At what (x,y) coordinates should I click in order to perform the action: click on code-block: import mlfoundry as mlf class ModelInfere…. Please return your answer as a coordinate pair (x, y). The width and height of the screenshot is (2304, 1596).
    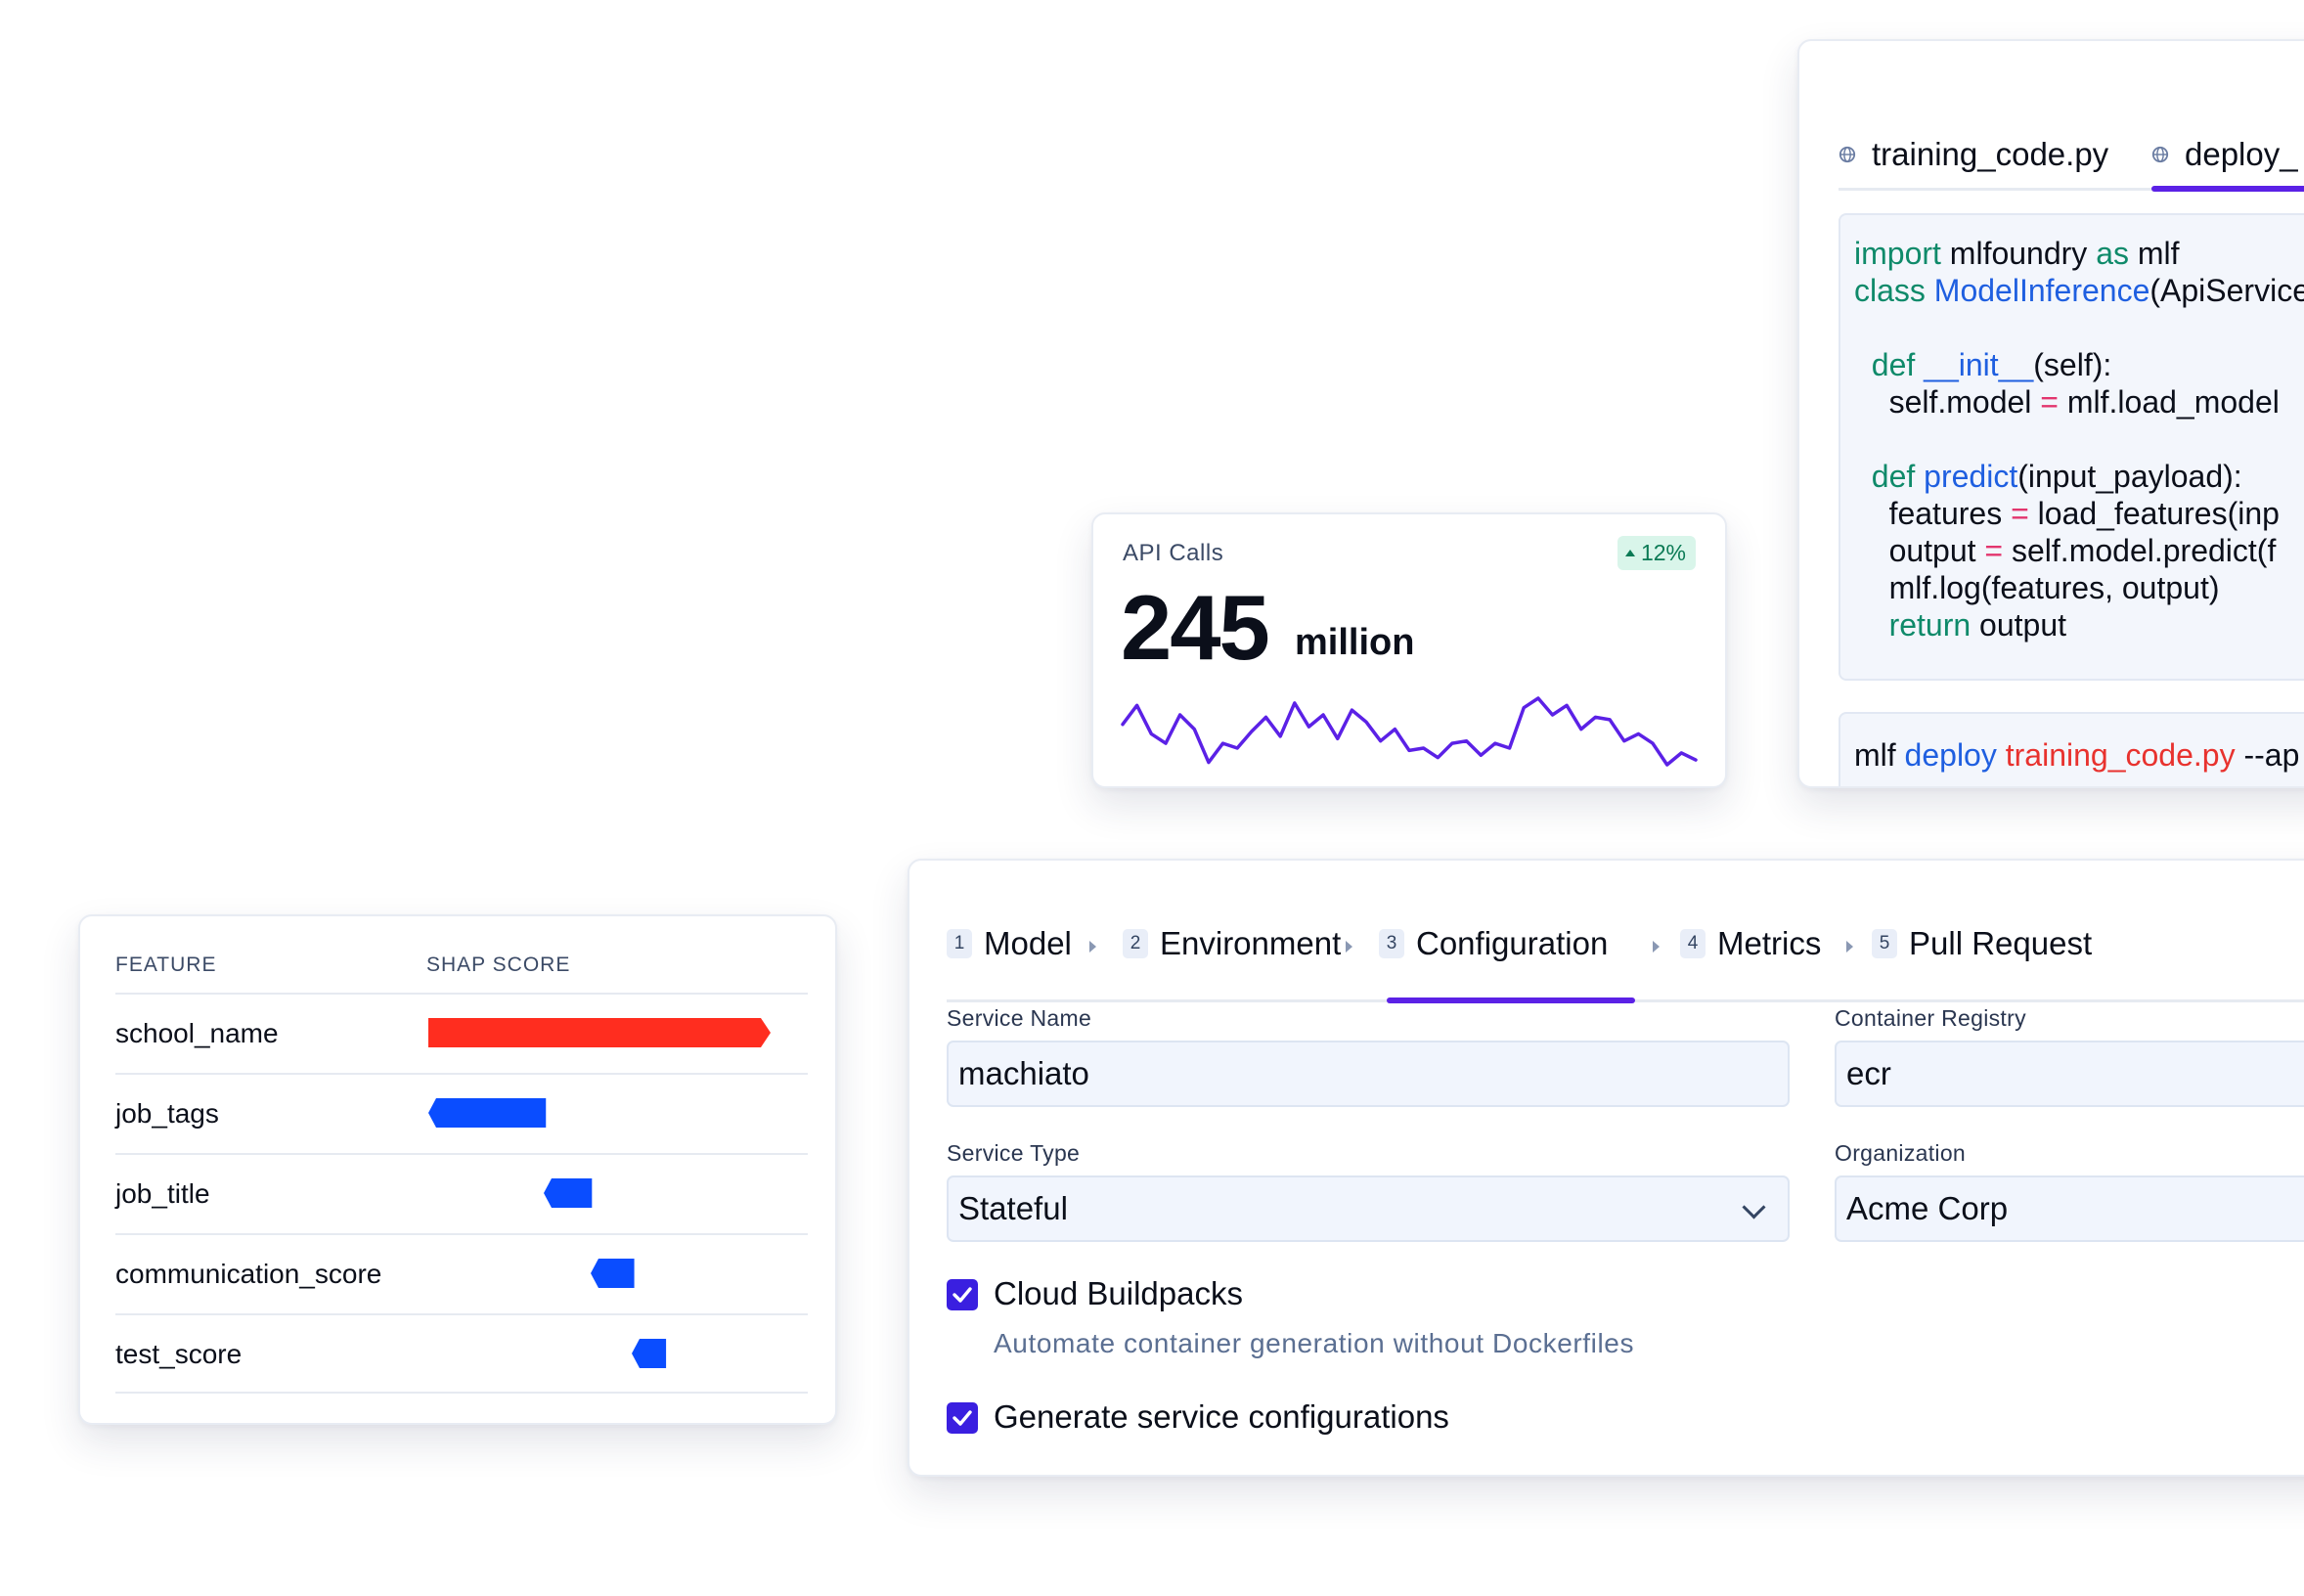
    Looking at the image, I should click on (2071, 447).